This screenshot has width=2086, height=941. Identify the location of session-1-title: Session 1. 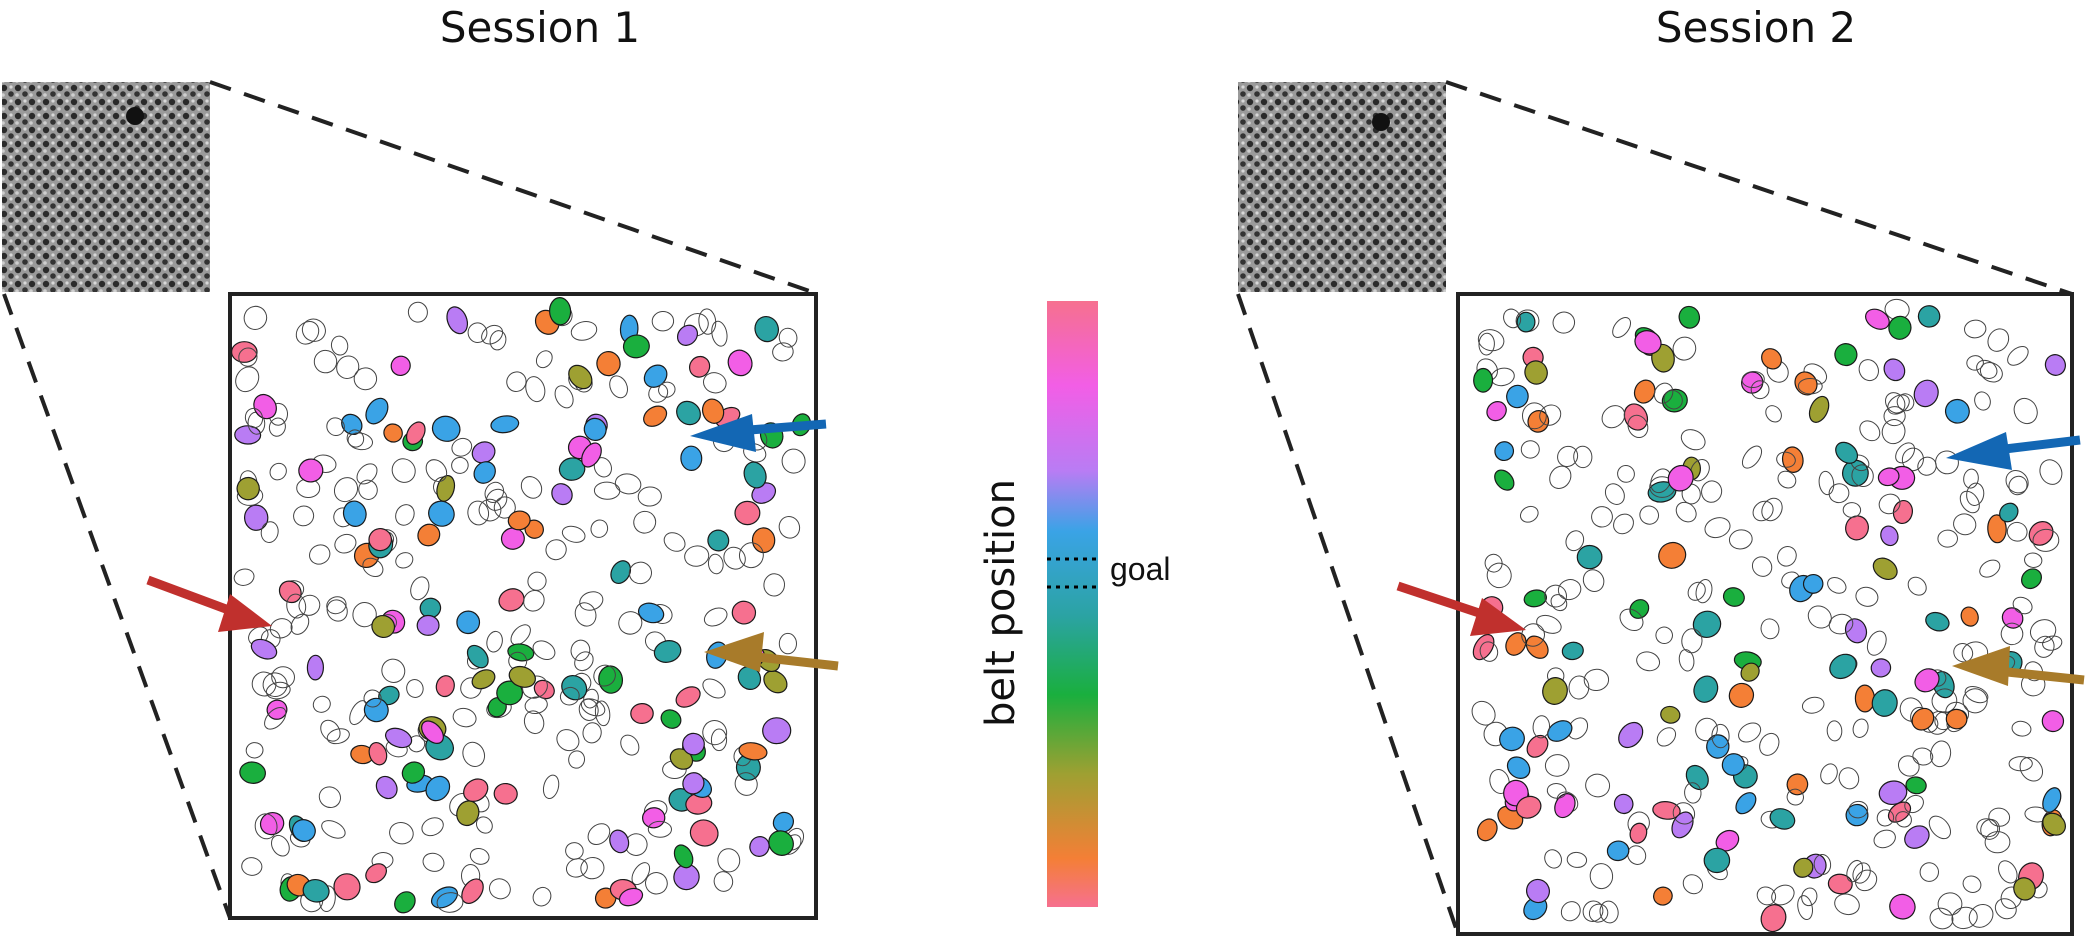
(540, 27).